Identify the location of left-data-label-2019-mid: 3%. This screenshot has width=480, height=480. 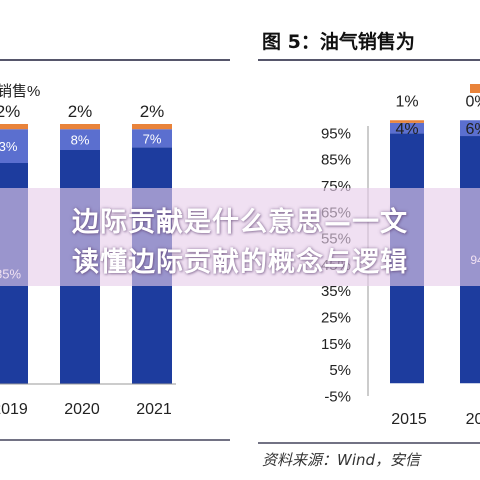
(9, 146).